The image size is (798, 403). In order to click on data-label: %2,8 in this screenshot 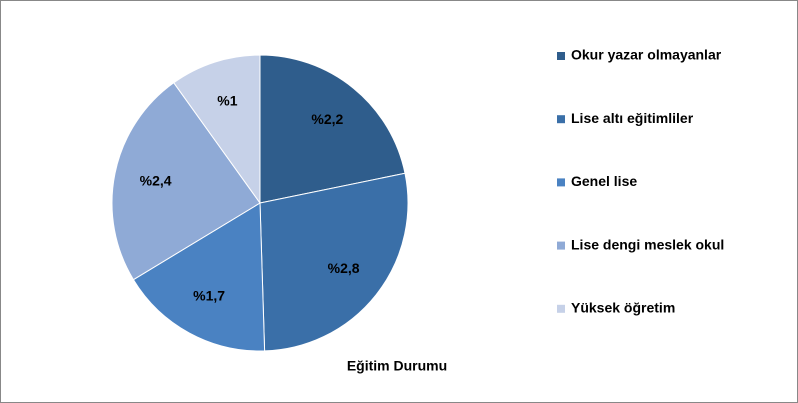, I will do `click(344, 268)`.